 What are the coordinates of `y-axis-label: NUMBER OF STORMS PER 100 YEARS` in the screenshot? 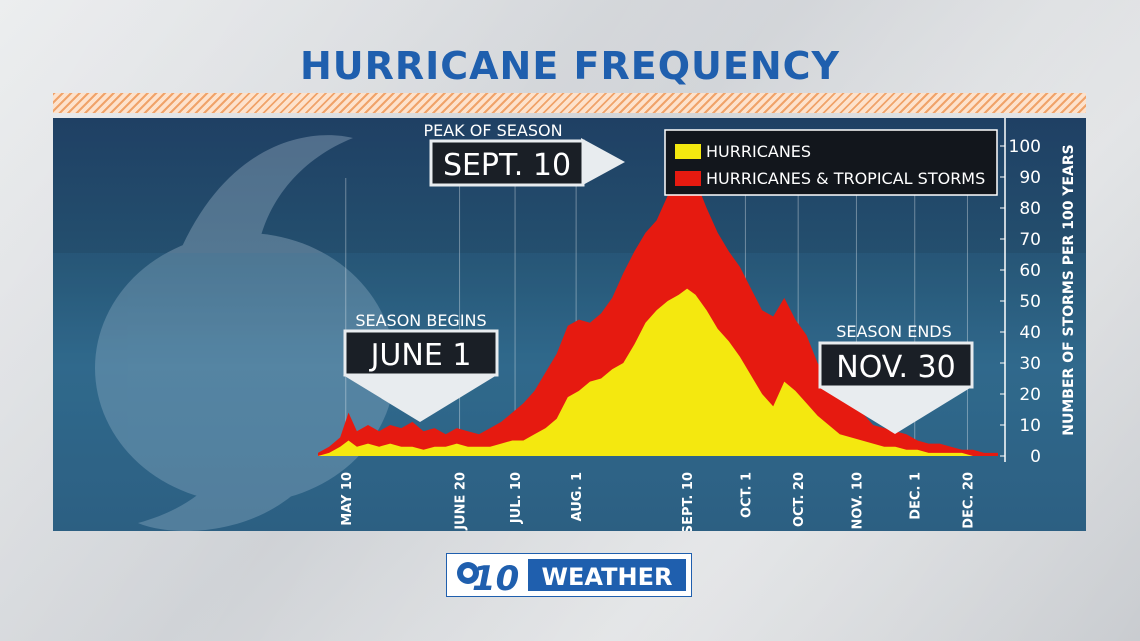 It's located at (1069, 289).